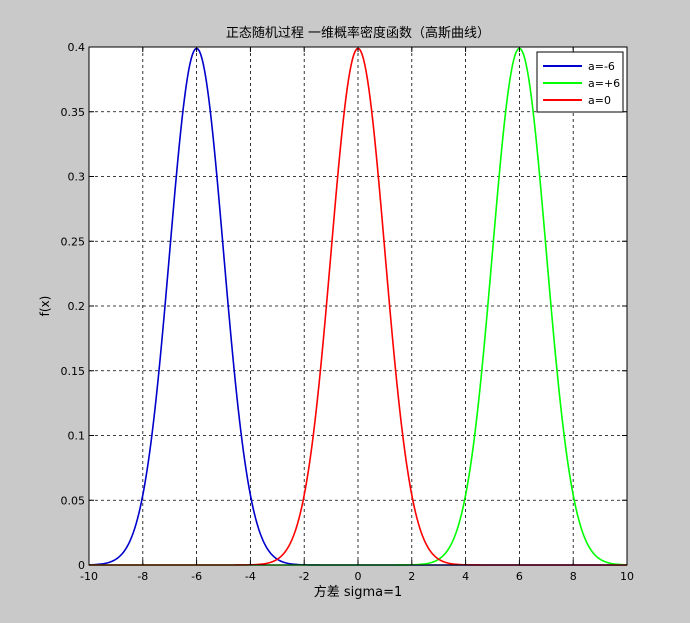  Describe the element at coordinates (465, 576) in the screenshot. I see `x-tick-label: 4` at that location.